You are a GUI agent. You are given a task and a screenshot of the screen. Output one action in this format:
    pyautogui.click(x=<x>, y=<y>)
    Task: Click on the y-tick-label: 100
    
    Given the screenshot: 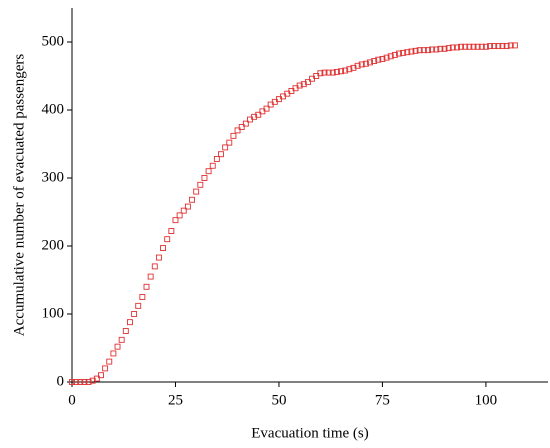 What is the action you would take?
    pyautogui.click(x=53, y=313)
    